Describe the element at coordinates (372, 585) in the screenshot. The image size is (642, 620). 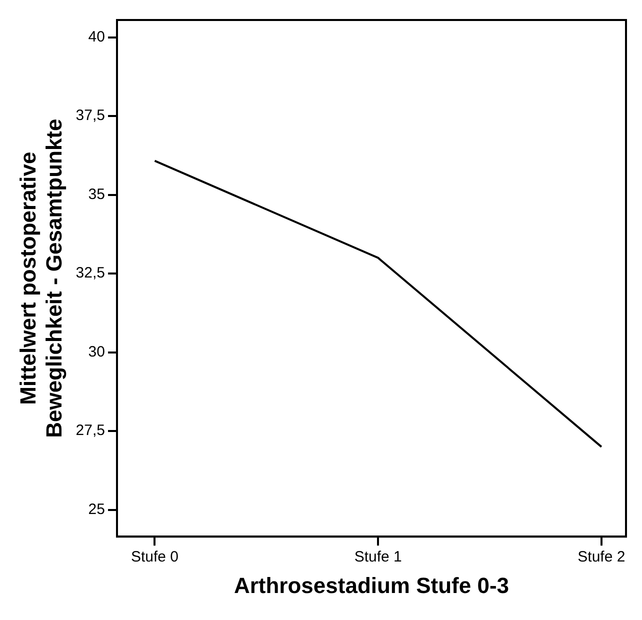
I see `x-axis-title: Arthrosestadium Stufe 0-3` at that location.